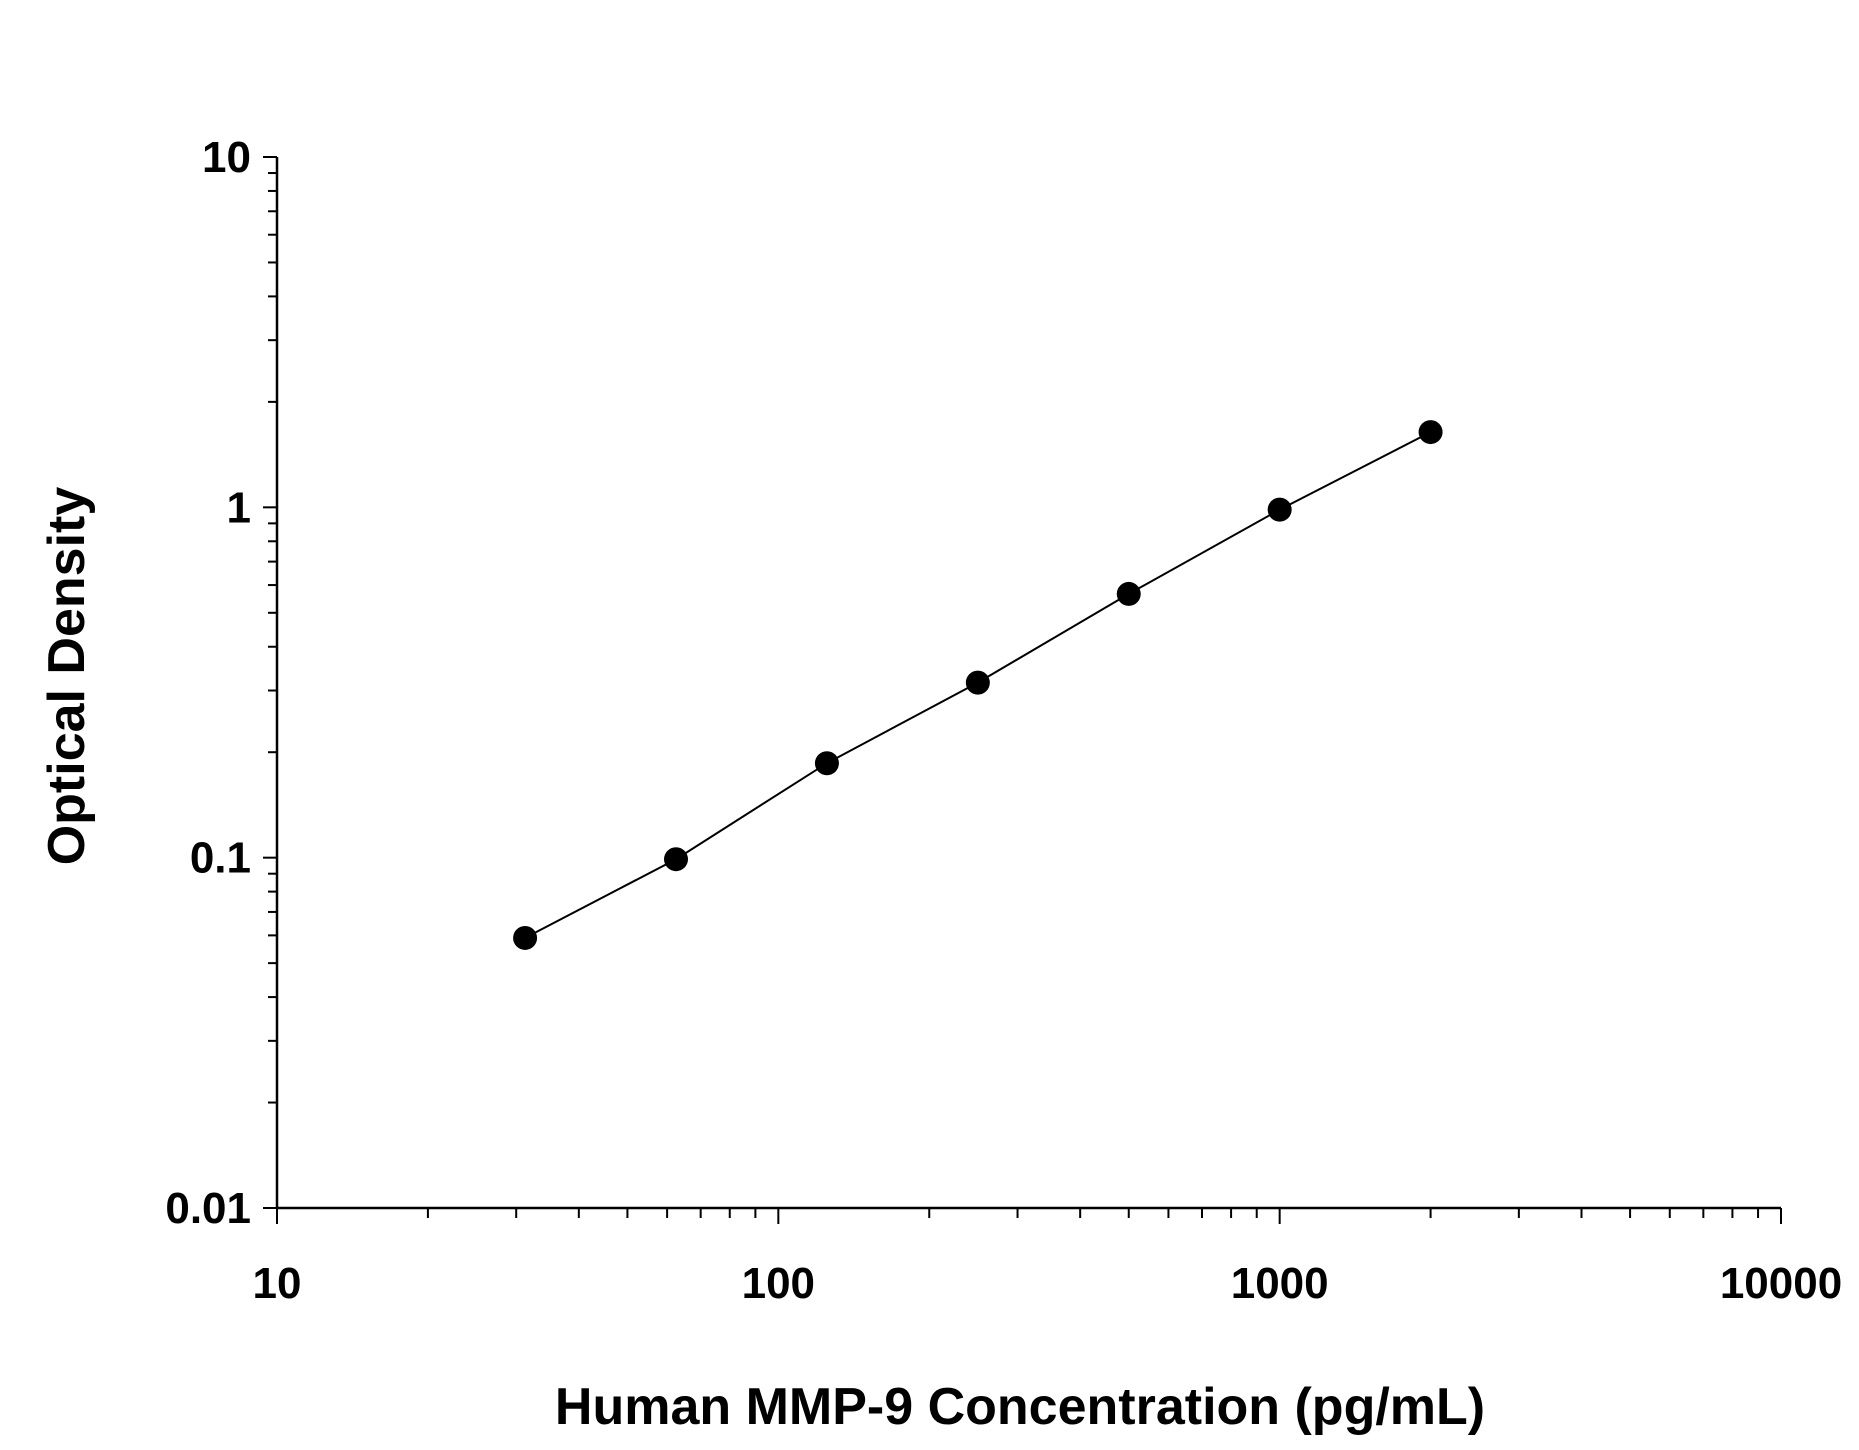 The width and height of the screenshot is (1859, 1450). Describe the element at coordinates (239, 507) in the screenshot. I see `y-tick-label: 1` at that location.